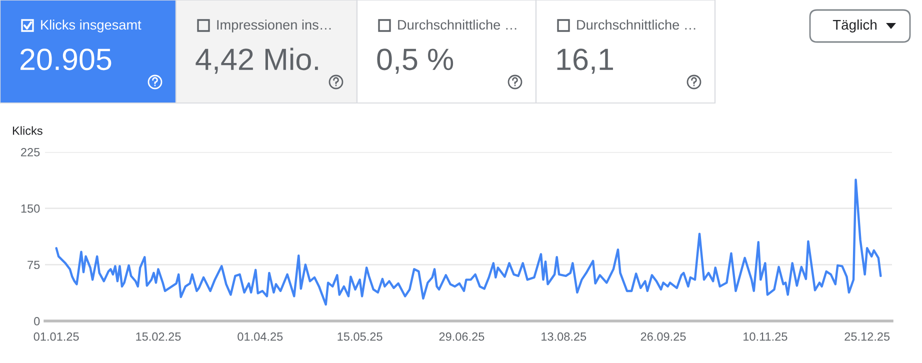  Describe the element at coordinates (27, 130) in the screenshot. I see `y-axis-title: Klicks` at that location.